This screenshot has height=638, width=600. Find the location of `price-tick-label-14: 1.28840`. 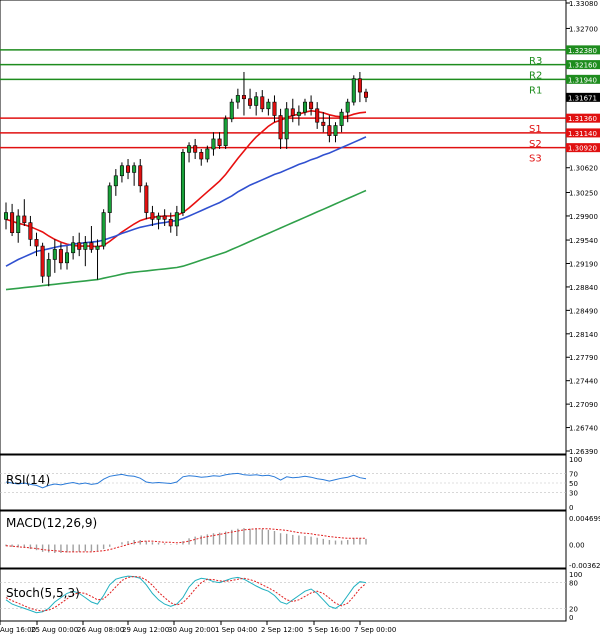

price-tick-label-14: 1.28840 is located at coordinates (583, 288).